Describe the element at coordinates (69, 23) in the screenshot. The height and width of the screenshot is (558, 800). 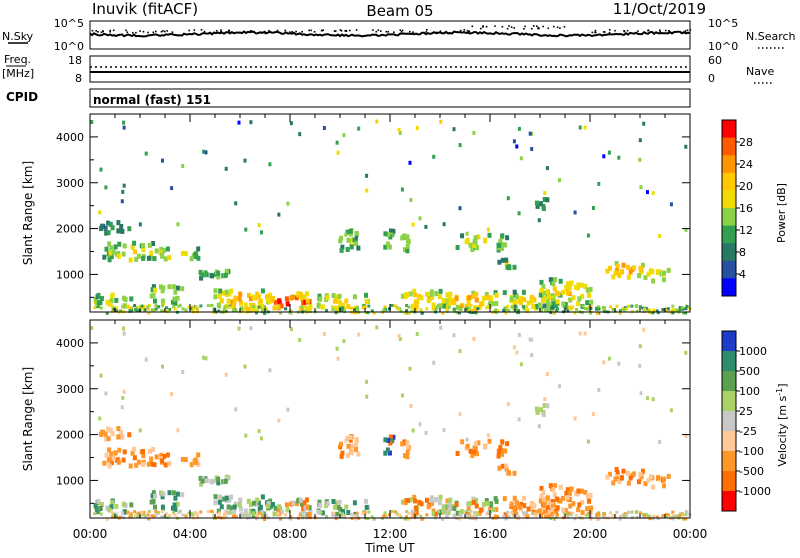
I see `noise-left-tick-top: 10^5` at that location.